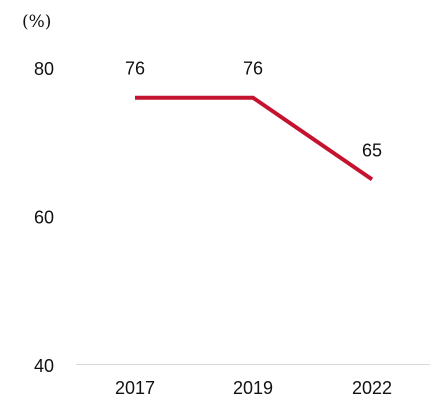 The image size is (434, 407). Describe the element at coordinates (135, 388) in the screenshot. I see `x-tick-label-2017: 2017` at that location.